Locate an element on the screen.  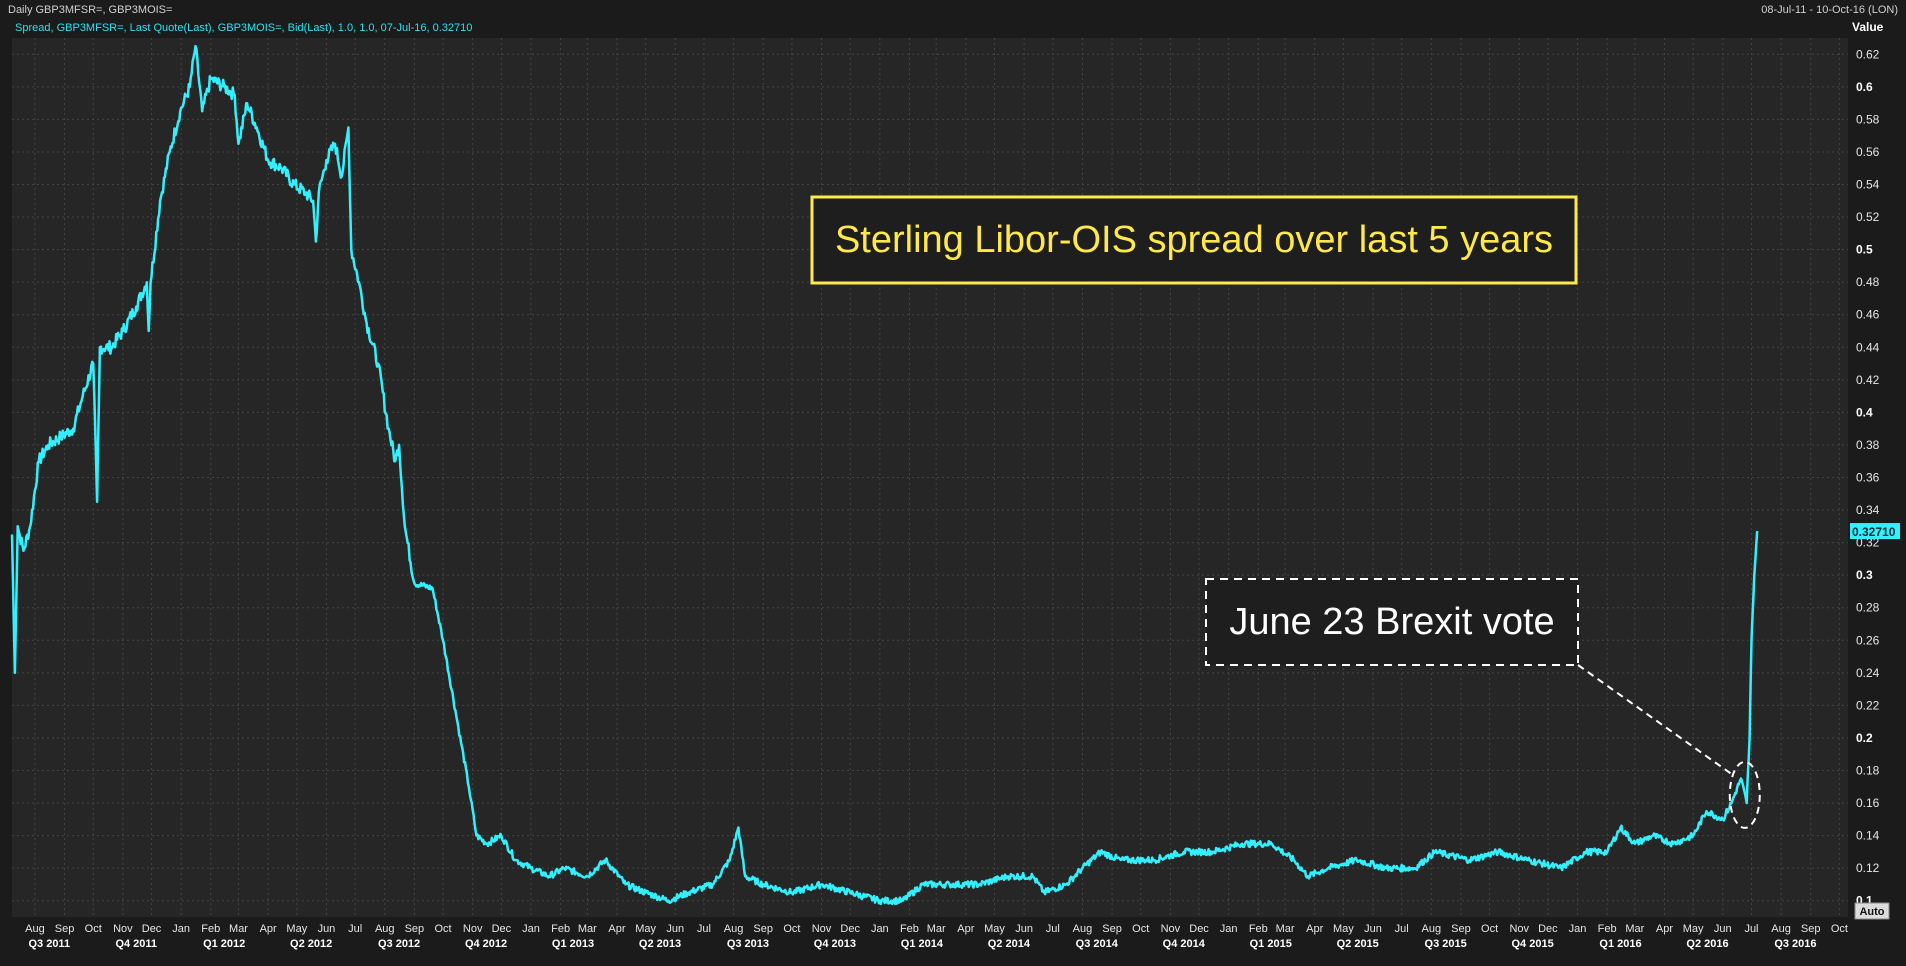
y-tick-label: 0.16 is located at coordinates (1868, 803).